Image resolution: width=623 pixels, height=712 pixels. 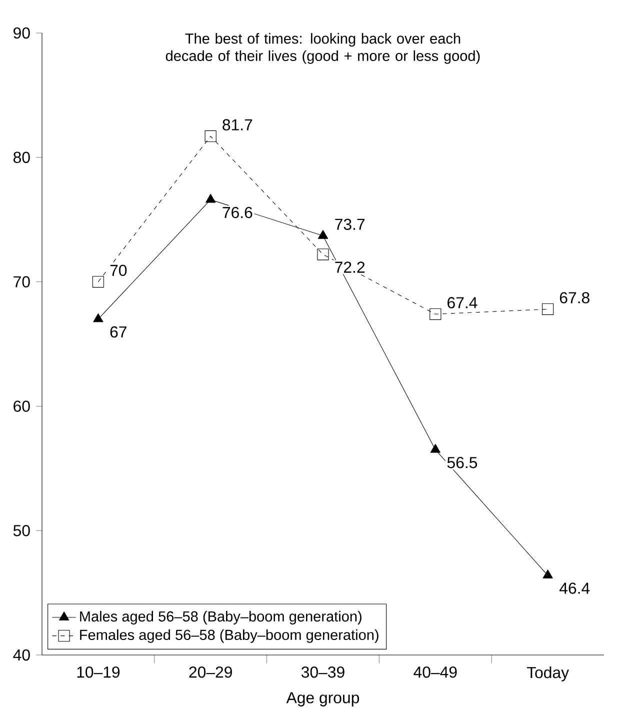 I want to click on data-label: 67.8, so click(x=575, y=298).